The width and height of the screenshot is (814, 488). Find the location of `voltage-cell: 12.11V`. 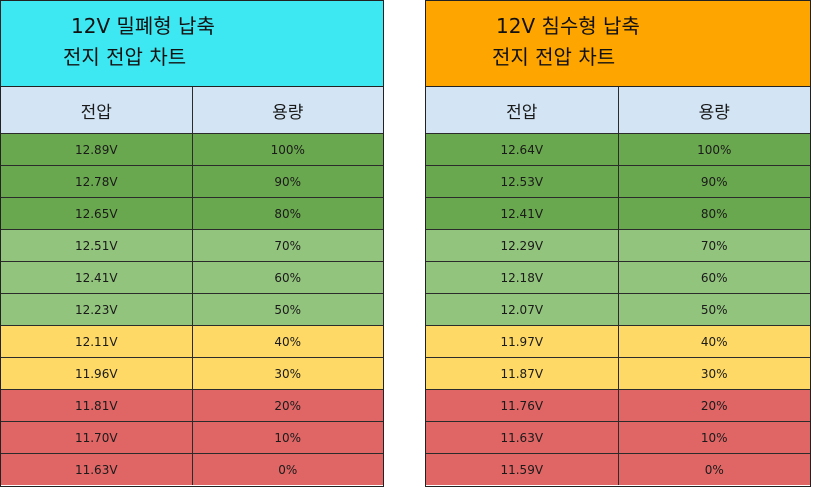

voltage-cell: 12.11V is located at coordinates (97, 341).